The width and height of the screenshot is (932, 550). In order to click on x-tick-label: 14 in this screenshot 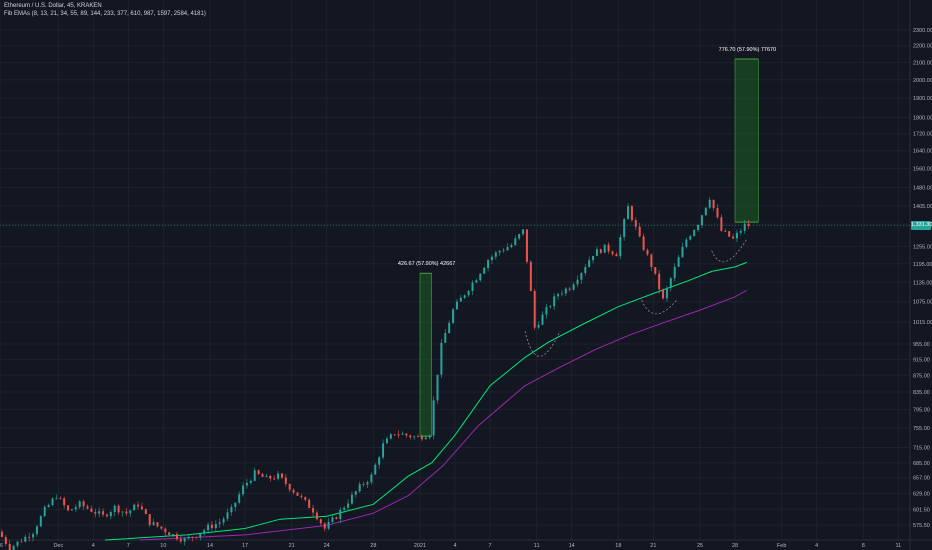, I will do `click(572, 546)`.